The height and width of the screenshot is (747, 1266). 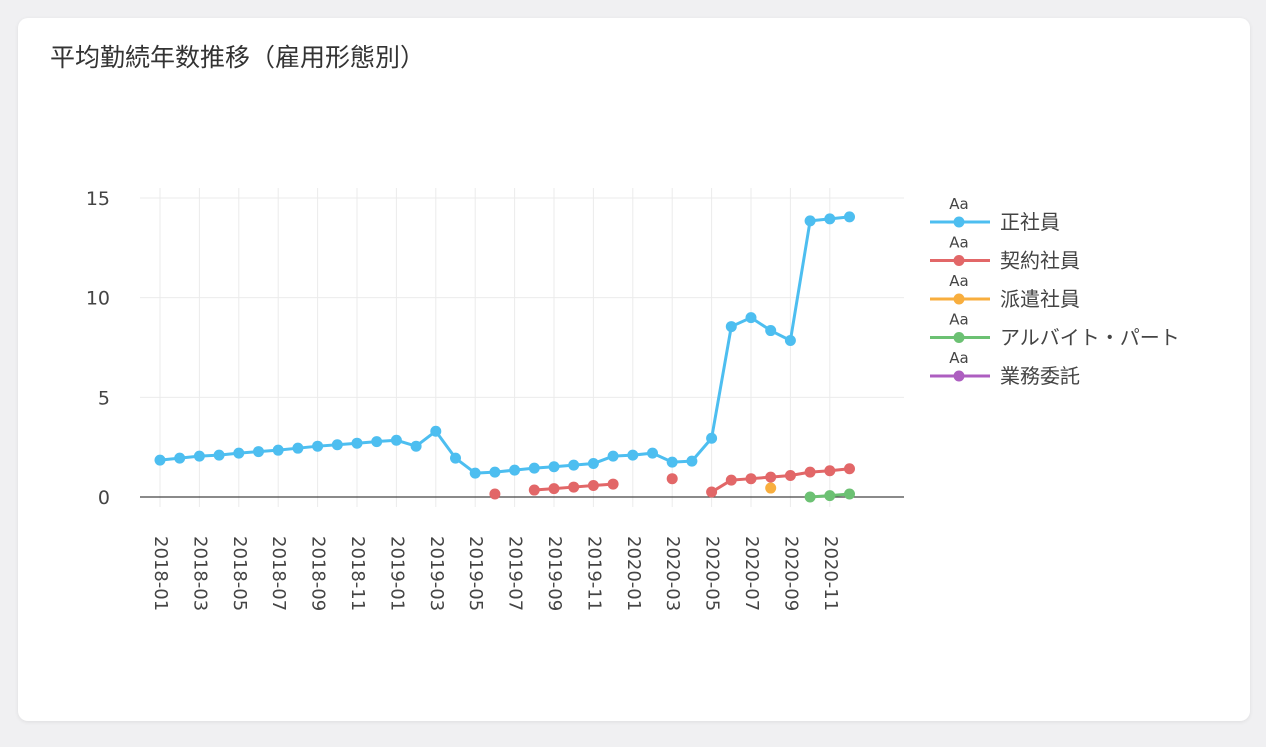 I want to click on legend-label: 派遣社員, so click(x=1040, y=299).